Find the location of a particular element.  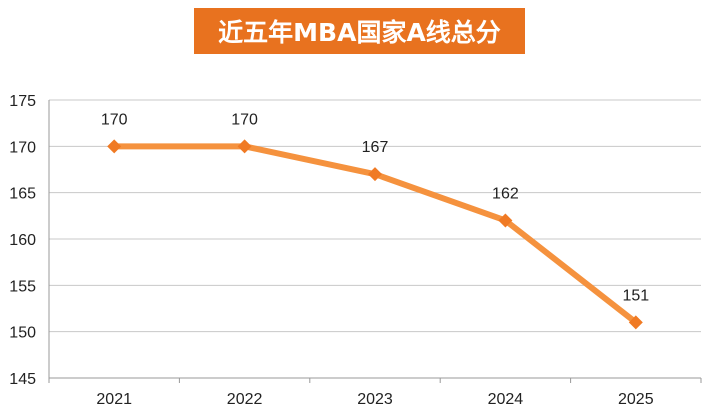

x-tick-labels: 2021 2022 2023 2024 2025 is located at coordinates (374, 399).